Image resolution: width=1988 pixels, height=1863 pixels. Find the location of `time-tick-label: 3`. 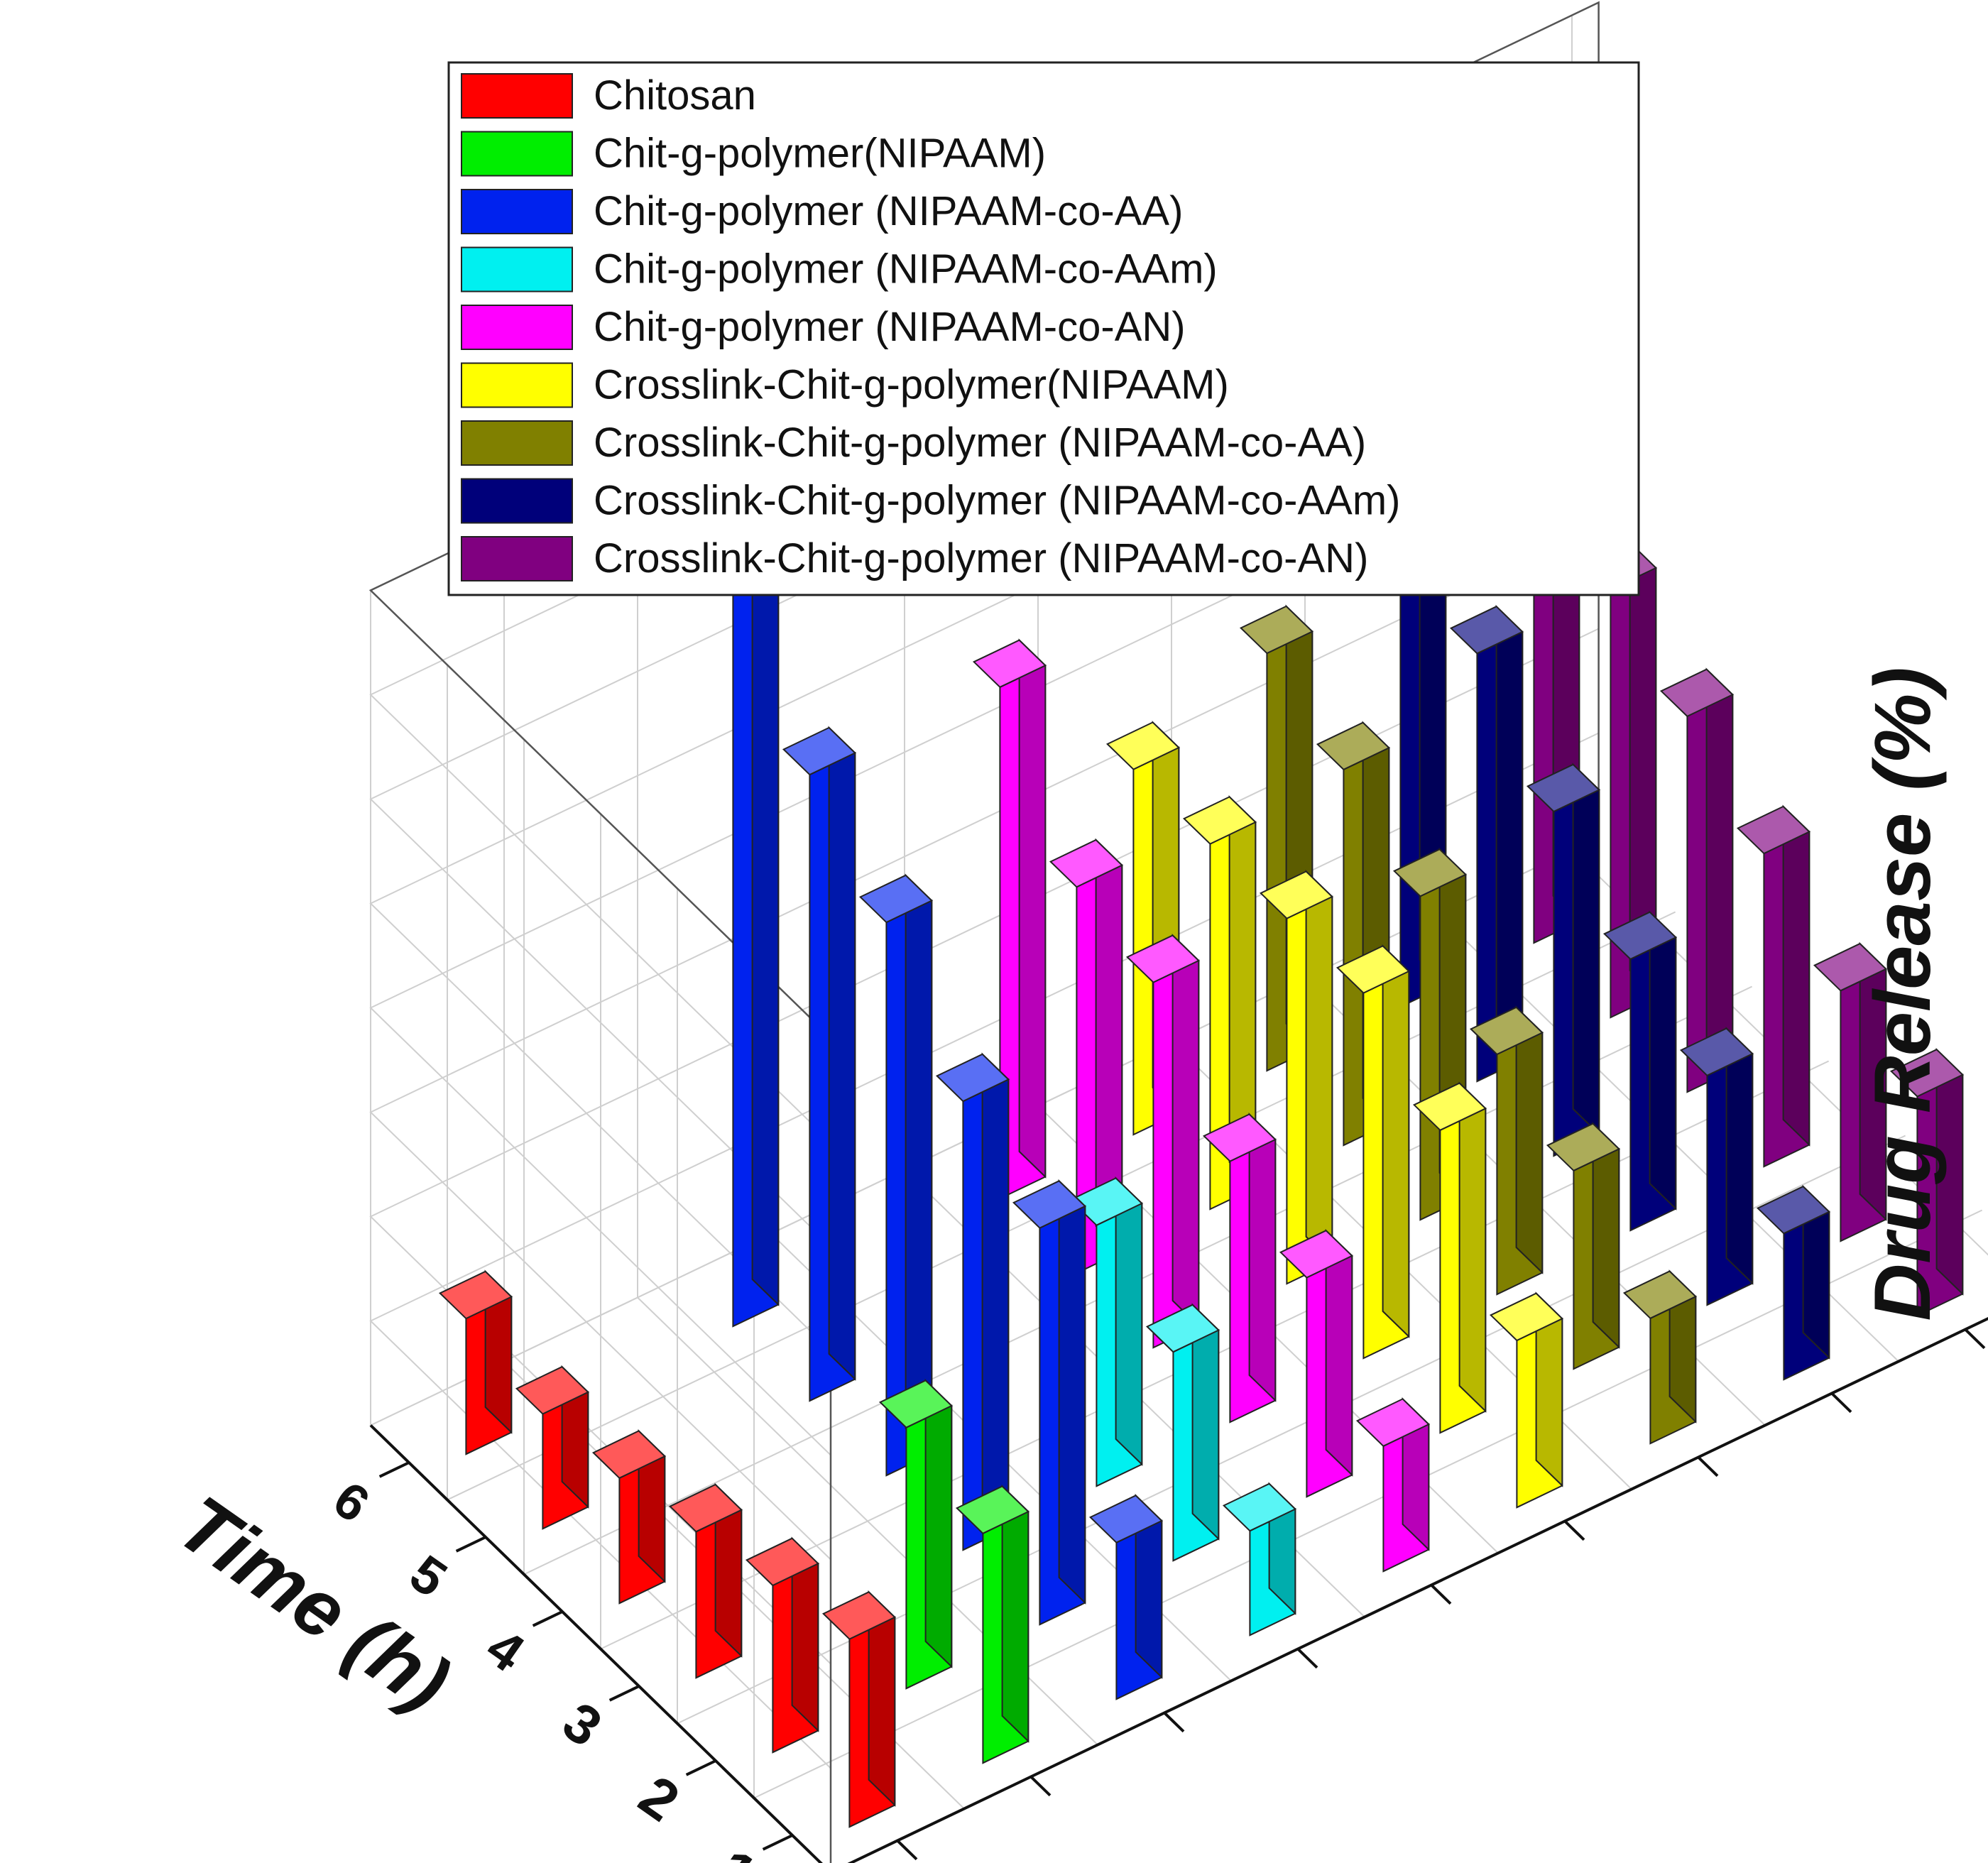

time-tick-label: 3 is located at coordinates (582, 1725).